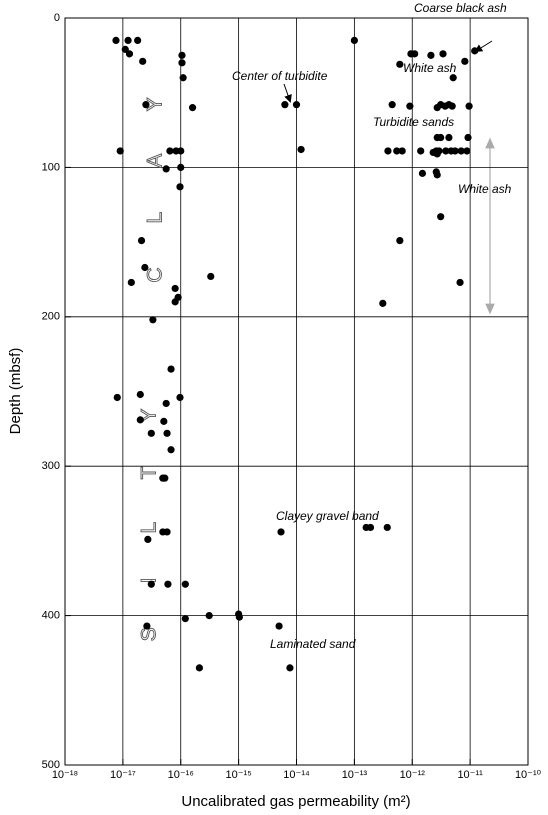 Image resolution: width=548 pixels, height=815 pixels. I want to click on x-tick-label: 10⁻¹⁶, so click(181, 775).